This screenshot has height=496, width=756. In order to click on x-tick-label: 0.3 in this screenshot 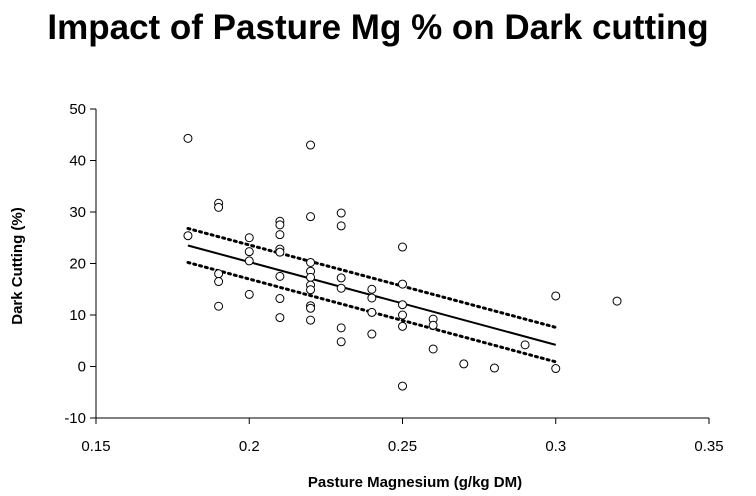, I will do `click(555, 446)`.